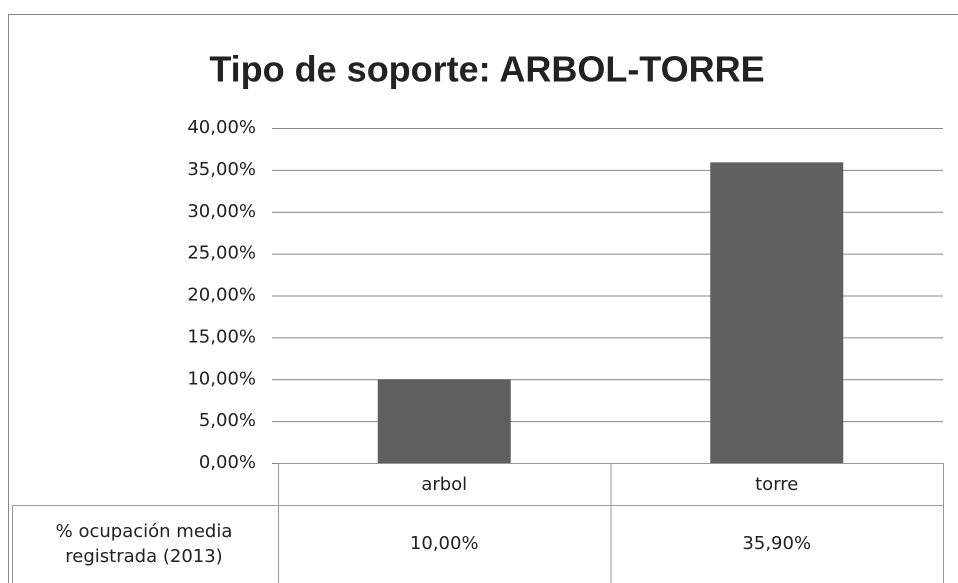 Image resolution: width=958 pixels, height=583 pixels. I want to click on y-tick-label: 35,00%, so click(221, 169).